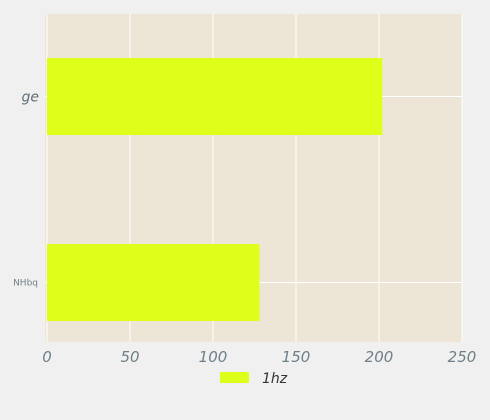  What do you see at coordinates (296, 357) in the screenshot?
I see `x-tick-label: 150` at bounding box center [296, 357].